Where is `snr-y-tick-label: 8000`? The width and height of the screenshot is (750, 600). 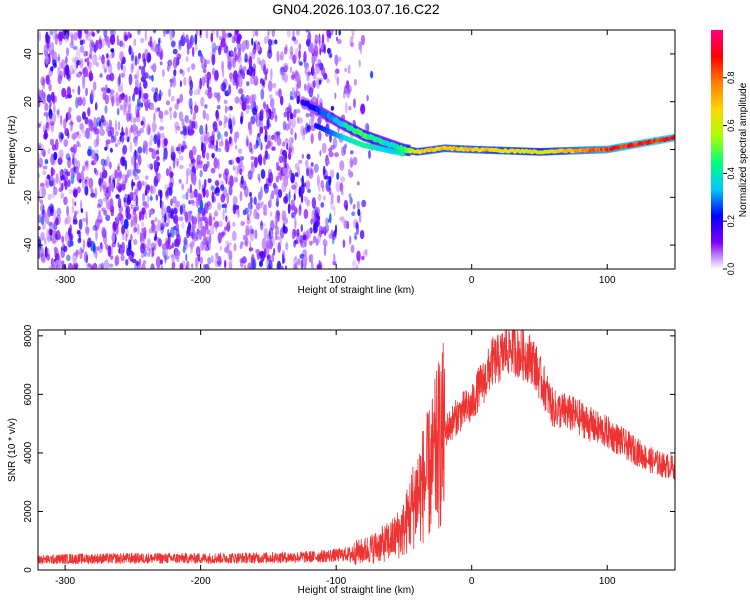
snr-y-tick-label: 8000 is located at coordinates (28, 335).